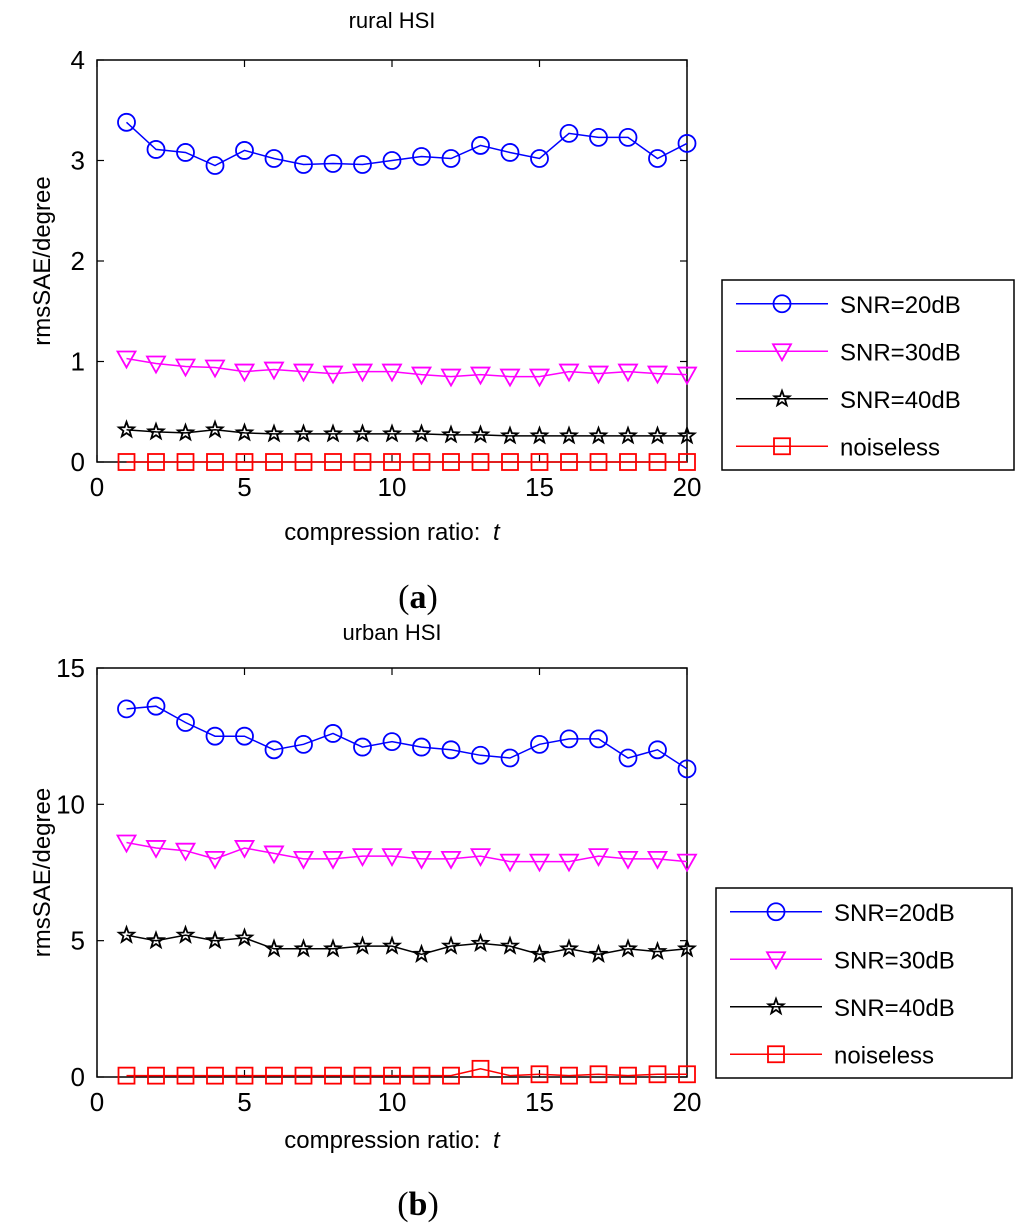 Image resolution: width=1024 pixels, height=1228 pixels. I want to click on series-snr-20db, so click(407, 737).